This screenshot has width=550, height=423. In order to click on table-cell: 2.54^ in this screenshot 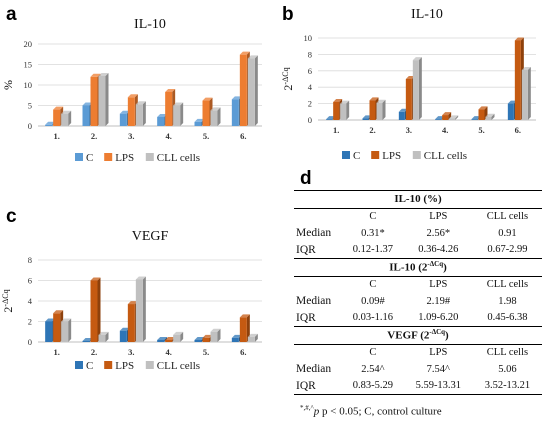, I will do `click(373, 369)`.